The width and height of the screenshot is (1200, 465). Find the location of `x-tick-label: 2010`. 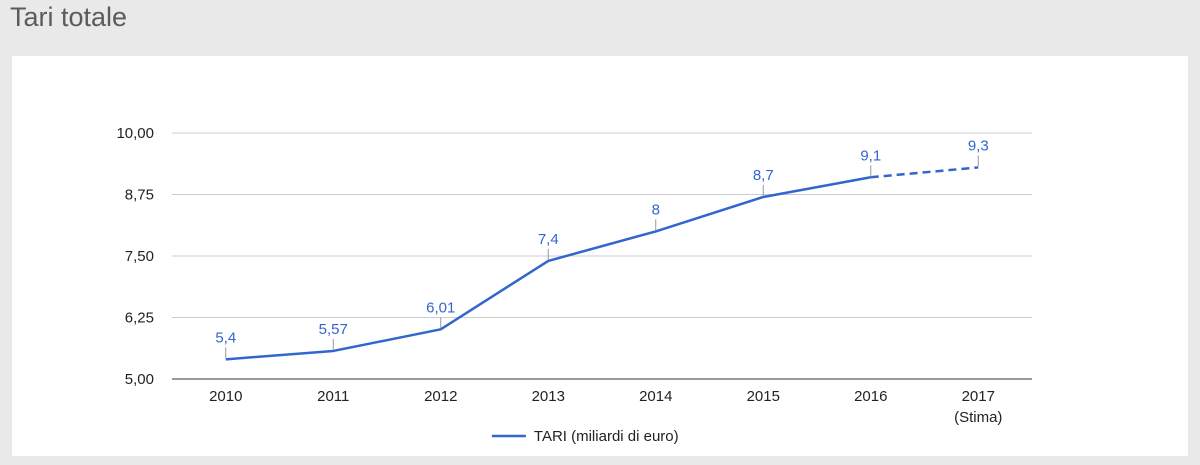

x-tick-label: 2010 is located at coordinates (225, 396).